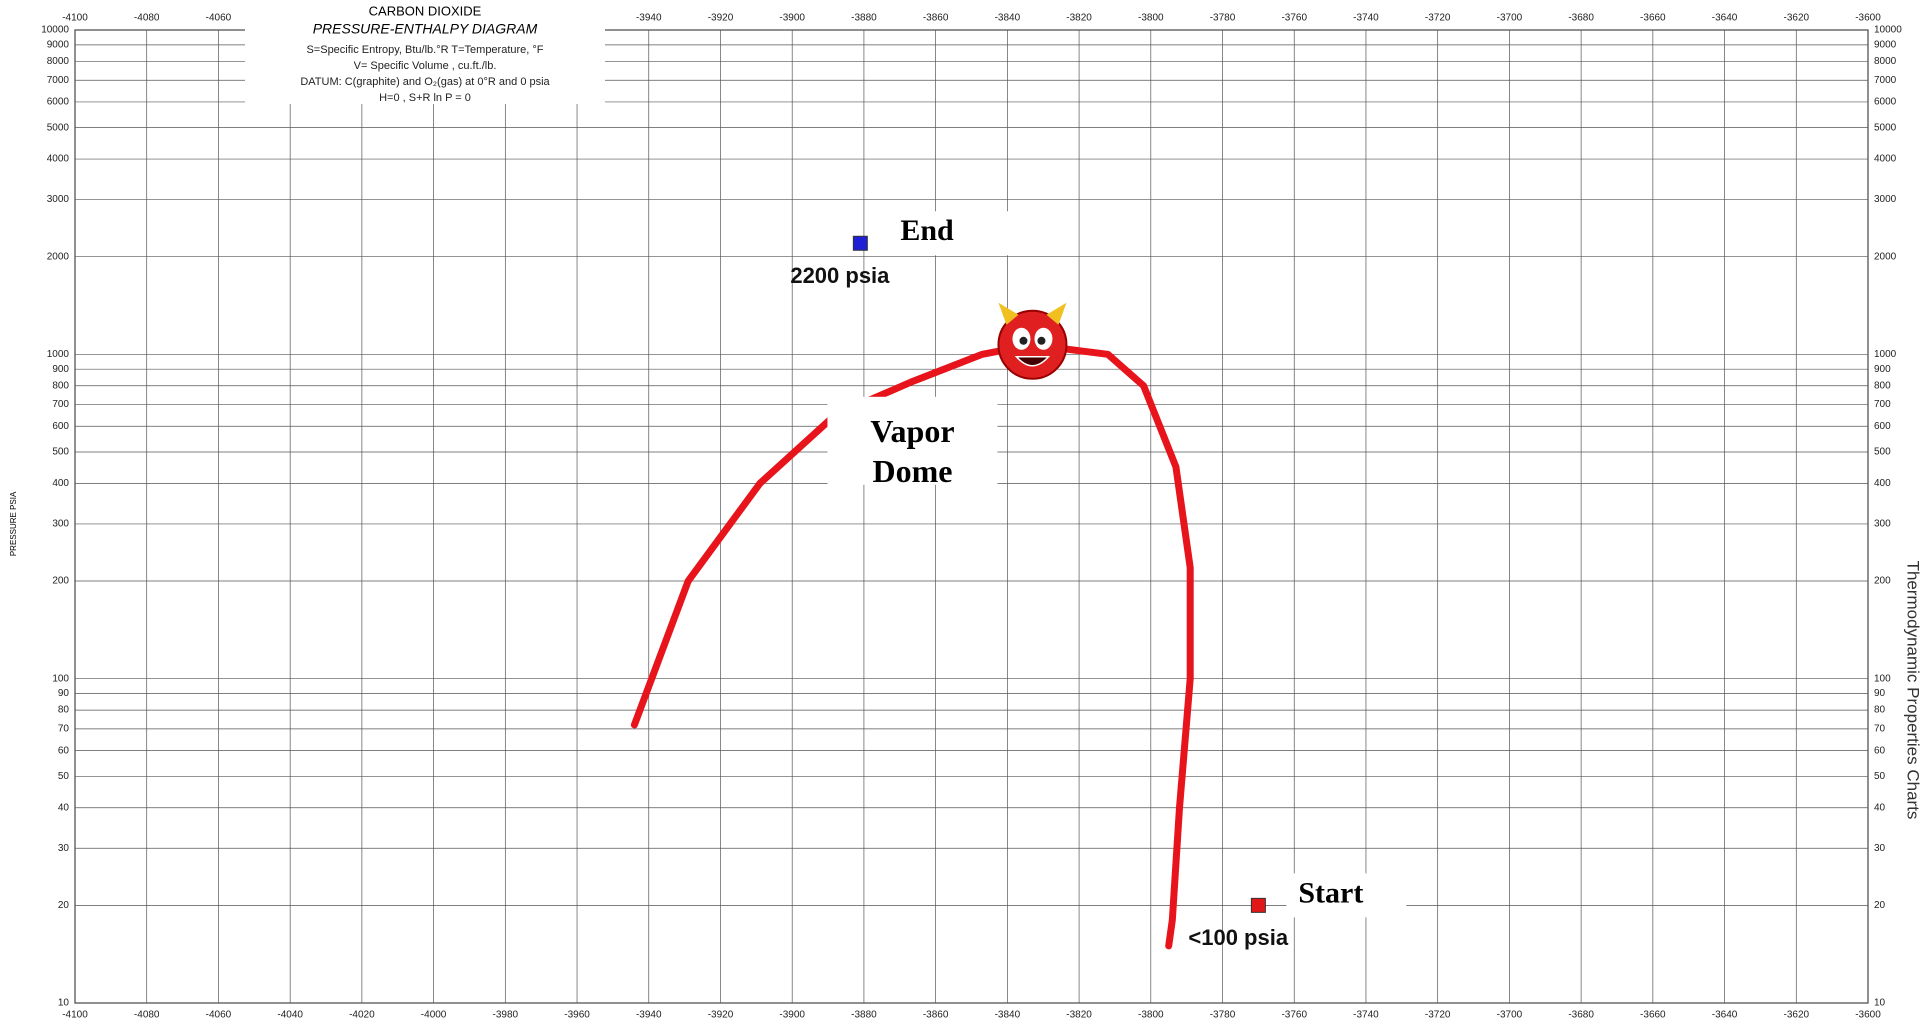  Describe the element at coordinates (864, 1015) in the screenshot. I see `x-tick-label: -3880` at that location.